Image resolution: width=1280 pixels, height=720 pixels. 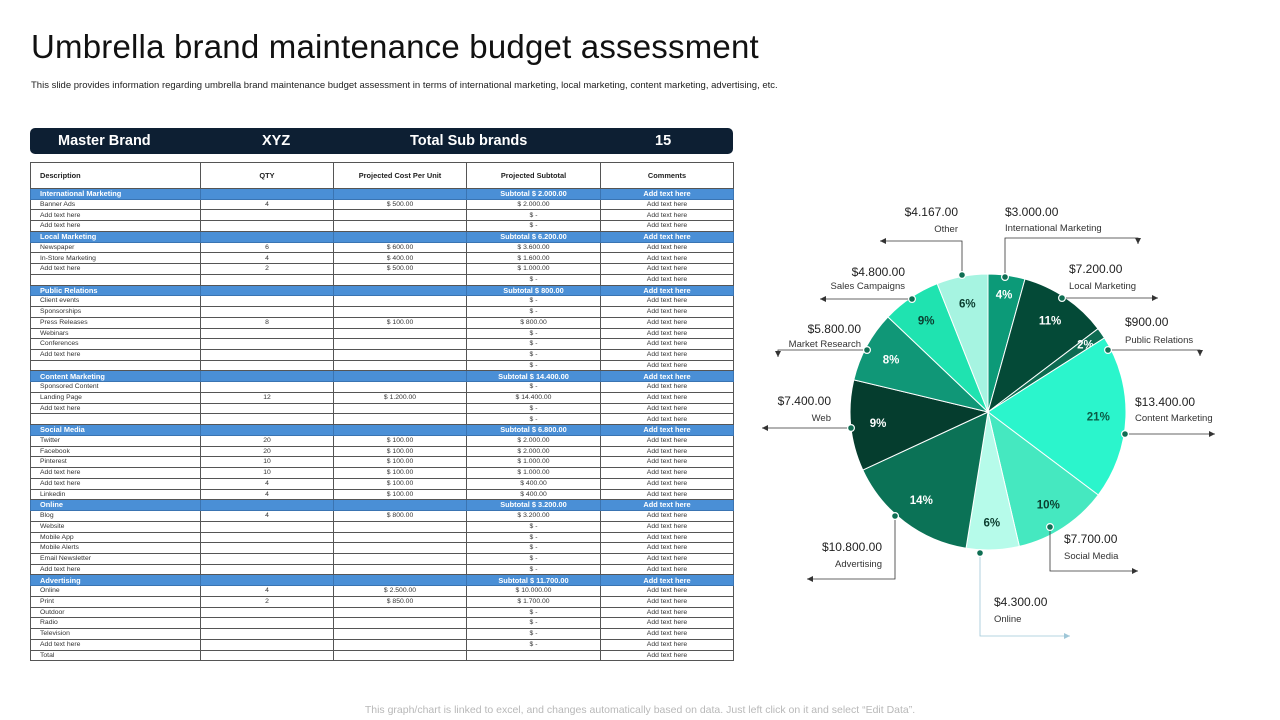 I want to click on cell-comments: Add text here, so click(x=667, y=655).